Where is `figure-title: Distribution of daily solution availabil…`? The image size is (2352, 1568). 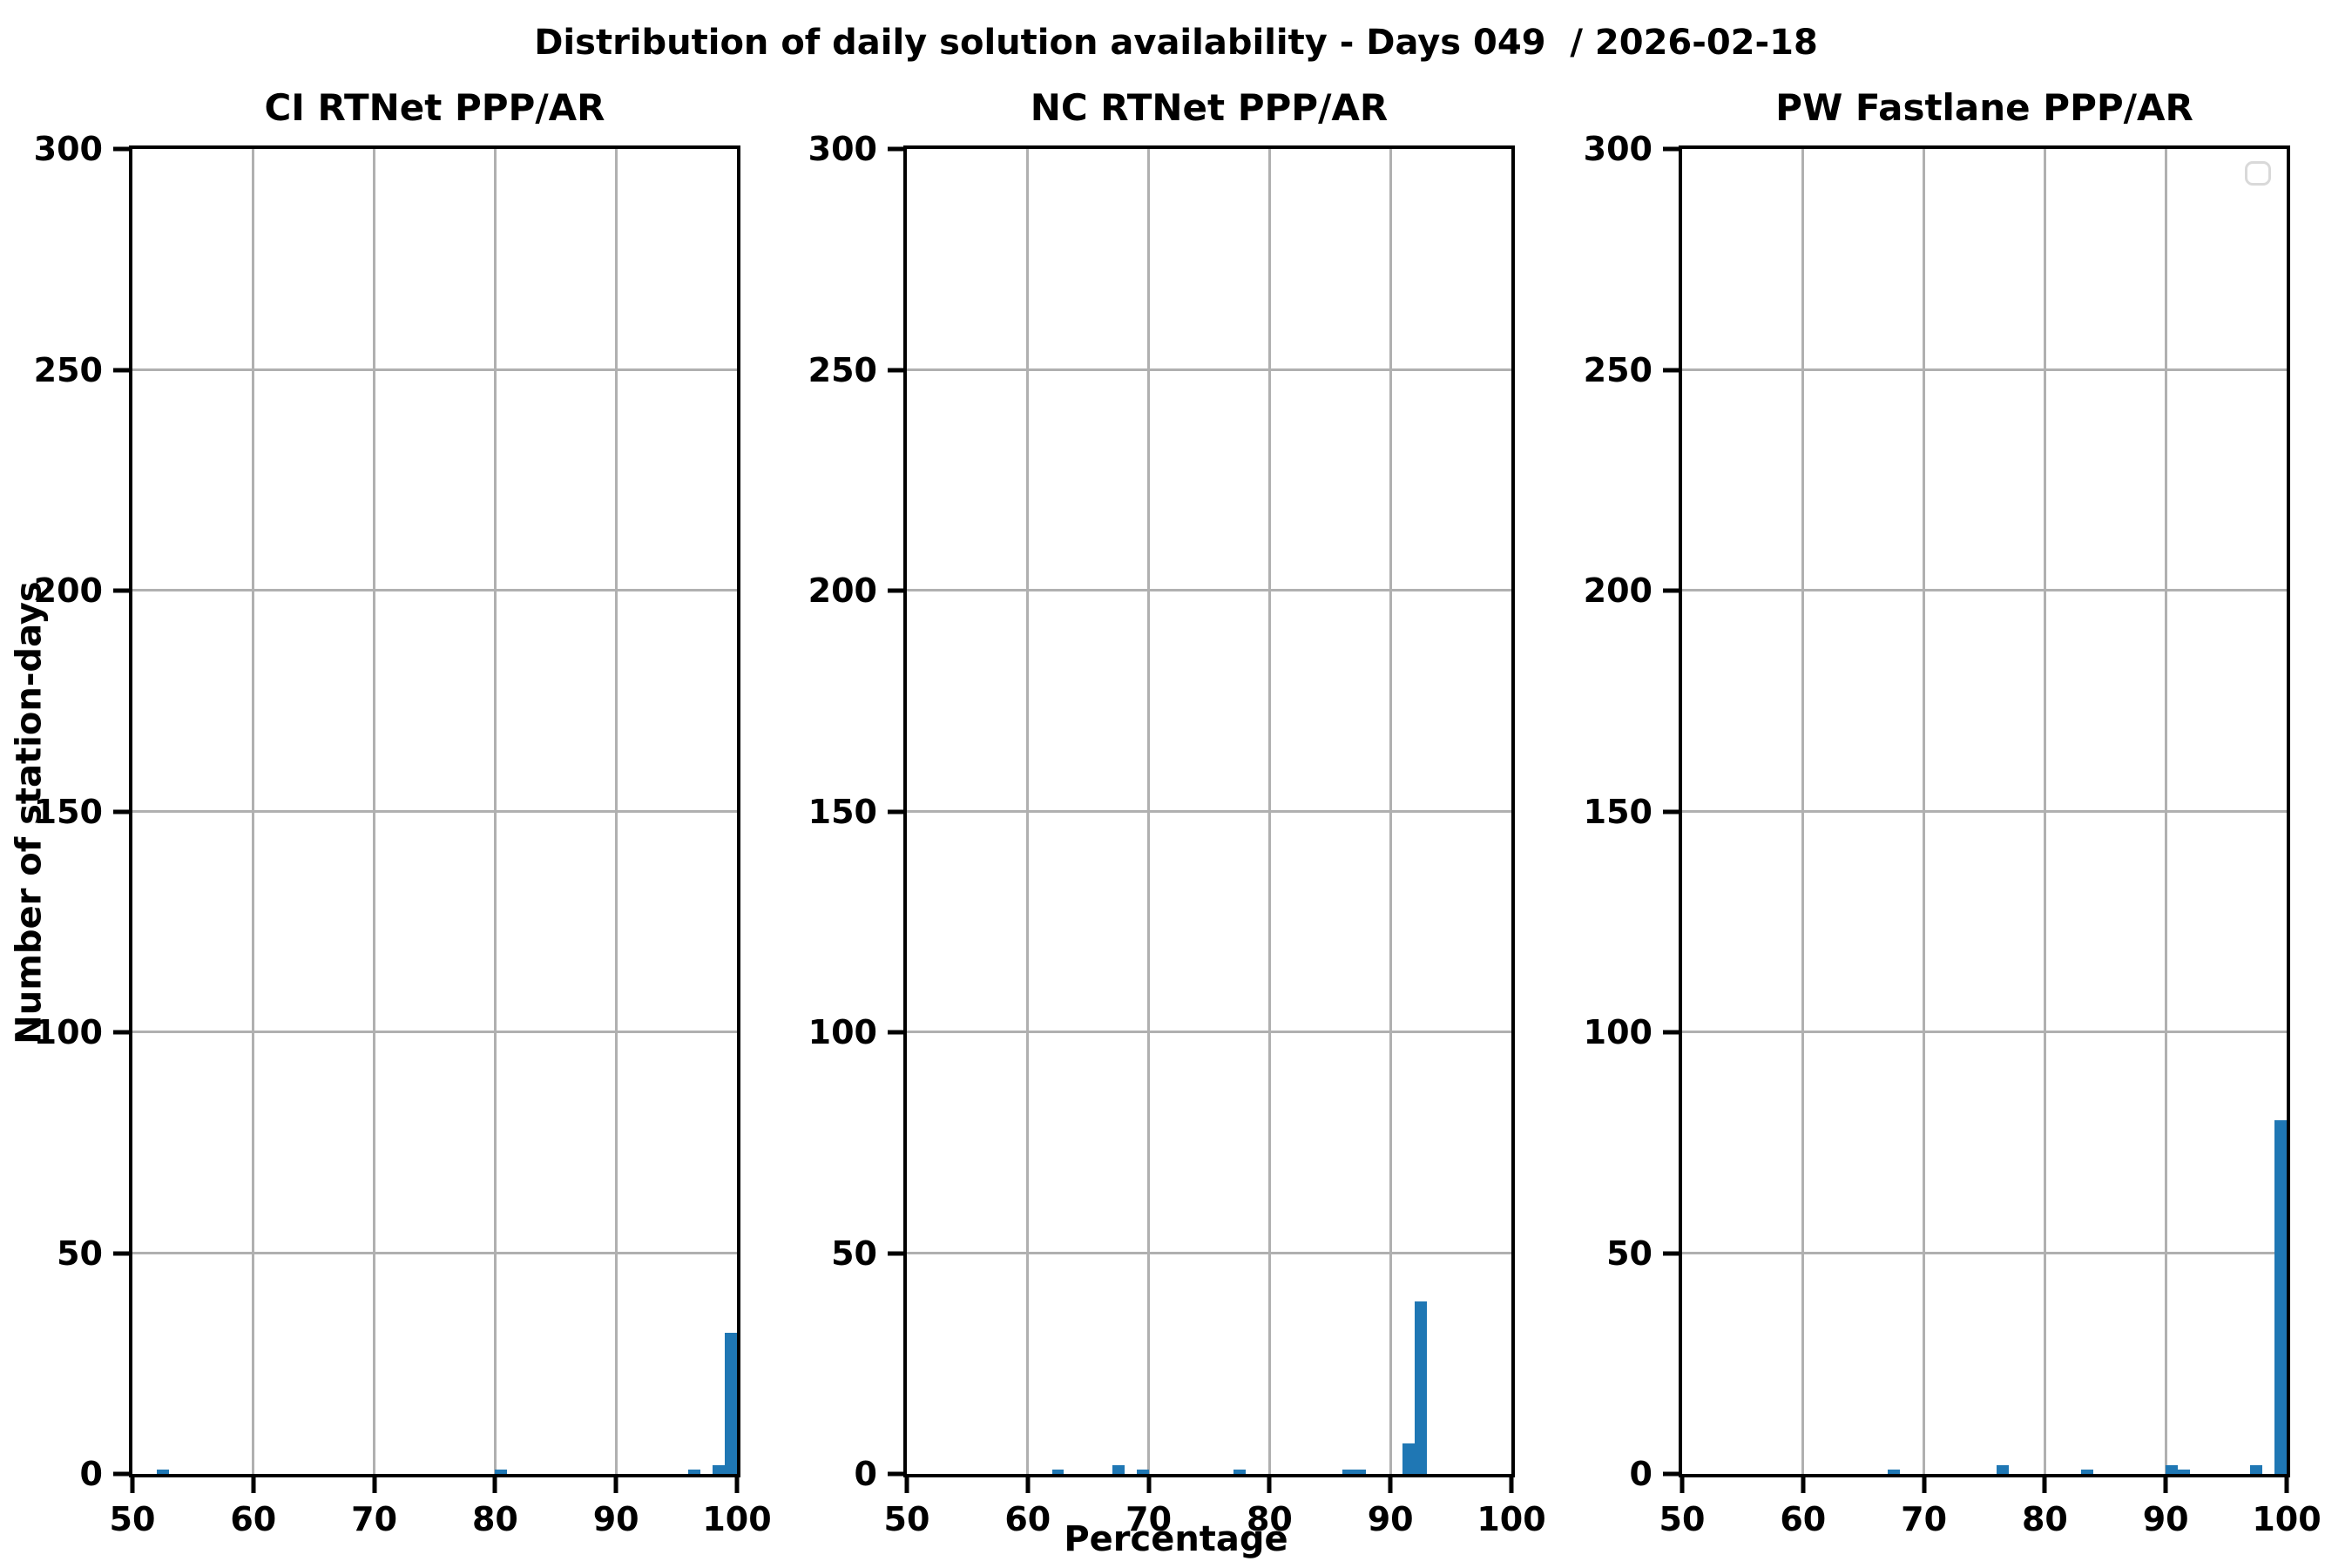
figure-title: Distribution of daily solution availabil… is located at coordinates (1176, 43).